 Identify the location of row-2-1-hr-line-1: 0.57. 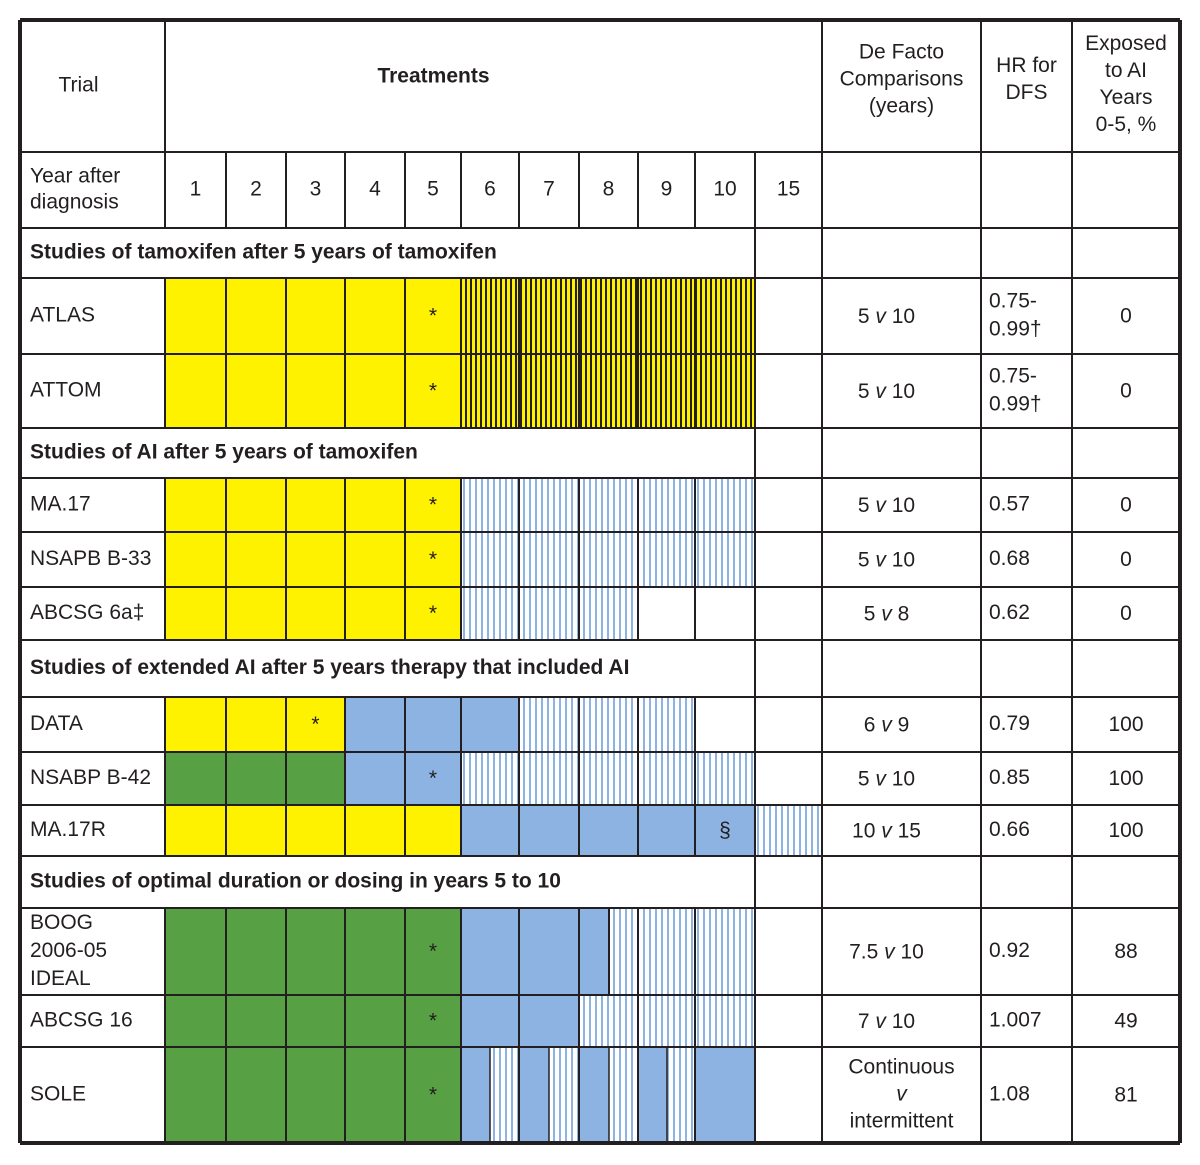
(1009, 504).